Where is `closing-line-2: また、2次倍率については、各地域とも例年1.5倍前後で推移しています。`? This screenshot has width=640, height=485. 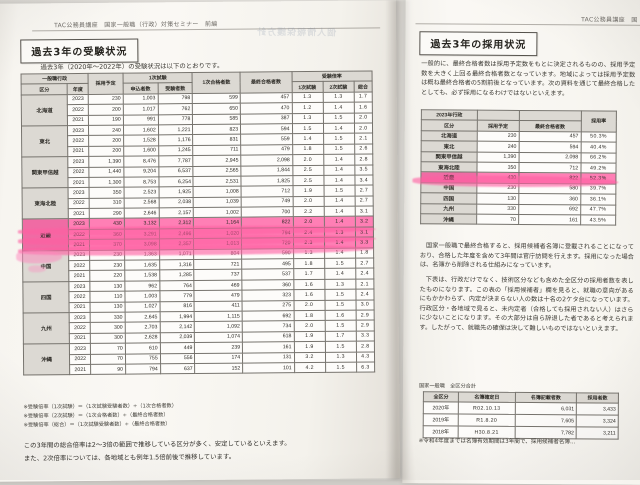
closing-line-2: また、2次倍率については、各地域とも例年1.5倍前後で推移しています。 is located at coordinates (129, 457).